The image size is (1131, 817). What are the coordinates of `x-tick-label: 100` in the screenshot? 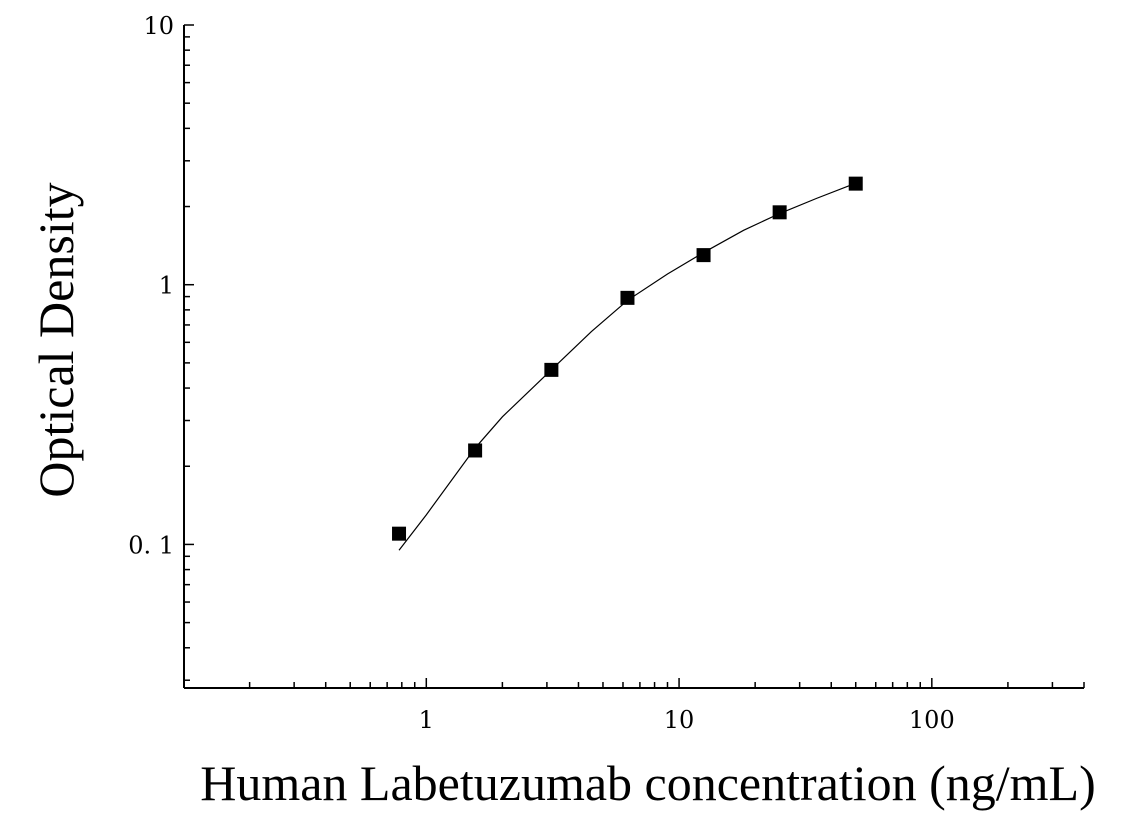 It's located at (932, 720).